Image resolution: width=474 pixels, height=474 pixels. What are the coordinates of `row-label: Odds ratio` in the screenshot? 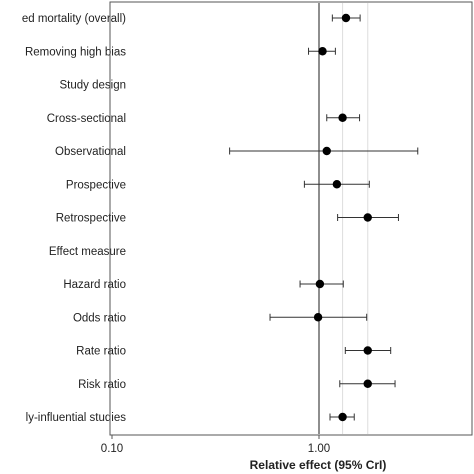 It's located at (99, 318).